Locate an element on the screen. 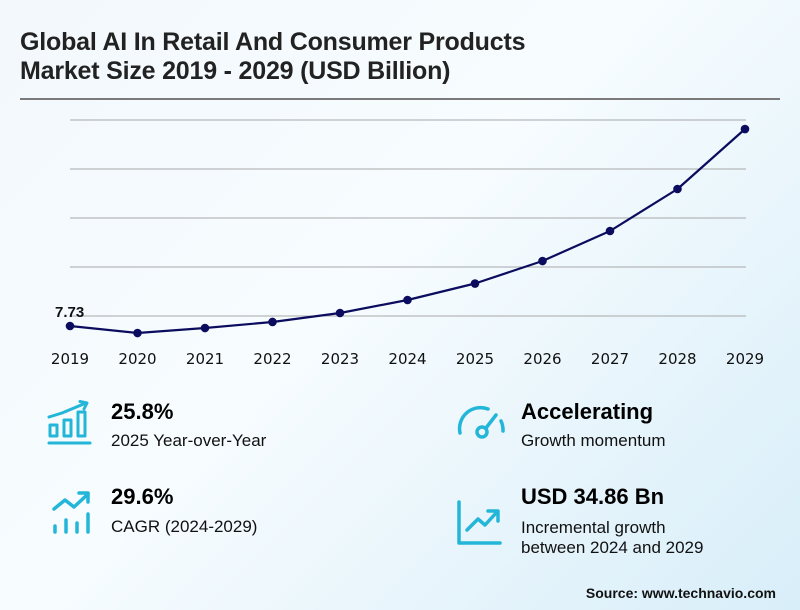  x-tick-label: 2023 is located at coordinates (340, 359).